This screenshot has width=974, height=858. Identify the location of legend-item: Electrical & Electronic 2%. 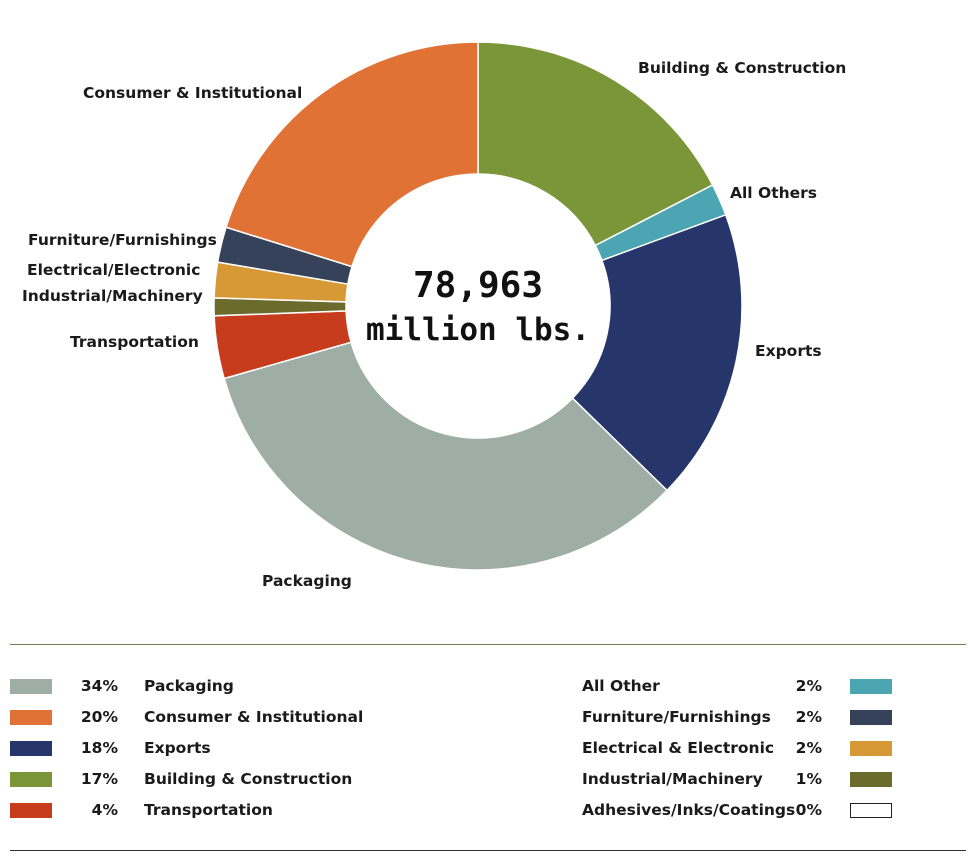
(737, 748).